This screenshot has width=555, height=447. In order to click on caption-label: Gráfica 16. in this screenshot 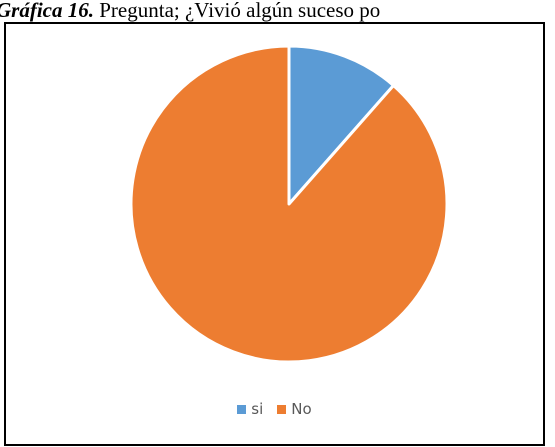, I will do `click(47, 11)`.